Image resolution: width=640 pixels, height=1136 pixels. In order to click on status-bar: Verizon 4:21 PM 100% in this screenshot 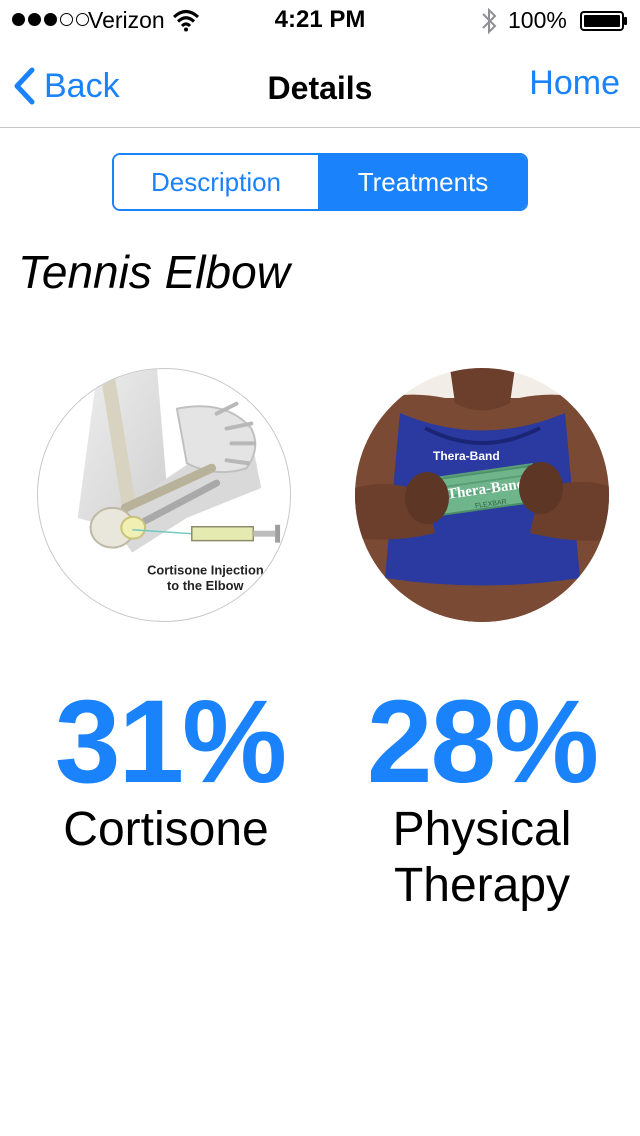, I will do `click(320, 20)`.